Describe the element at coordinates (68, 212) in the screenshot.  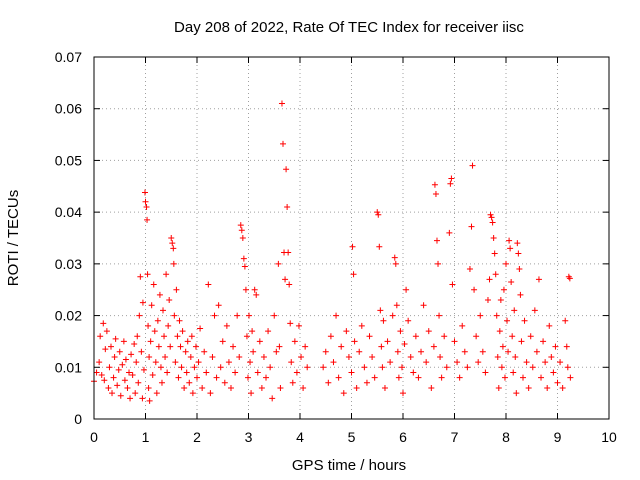
I see `y-tick-label: 0.04` at that location.